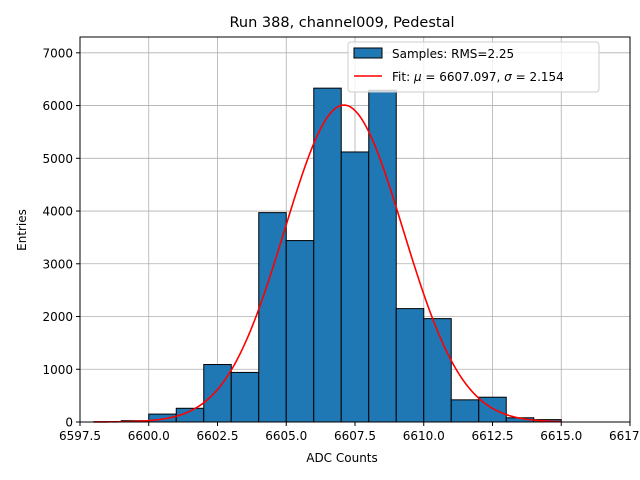 Image resolution: width=640 pixels, height=480 pixels. I want to click on x-tick-label: 6617.5, so click(624, 436).